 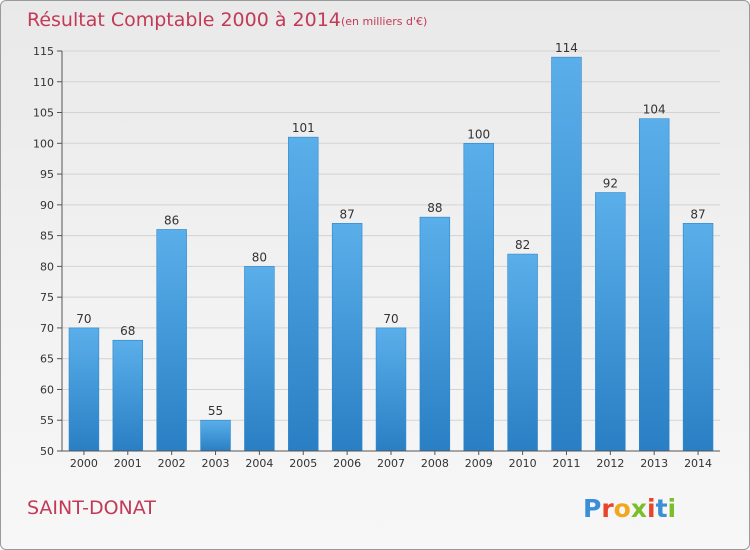 What do you see at coordinates (43, 82) in the screenshot?
I see `y-tick-label: 110` at bounding box center [43, 82].